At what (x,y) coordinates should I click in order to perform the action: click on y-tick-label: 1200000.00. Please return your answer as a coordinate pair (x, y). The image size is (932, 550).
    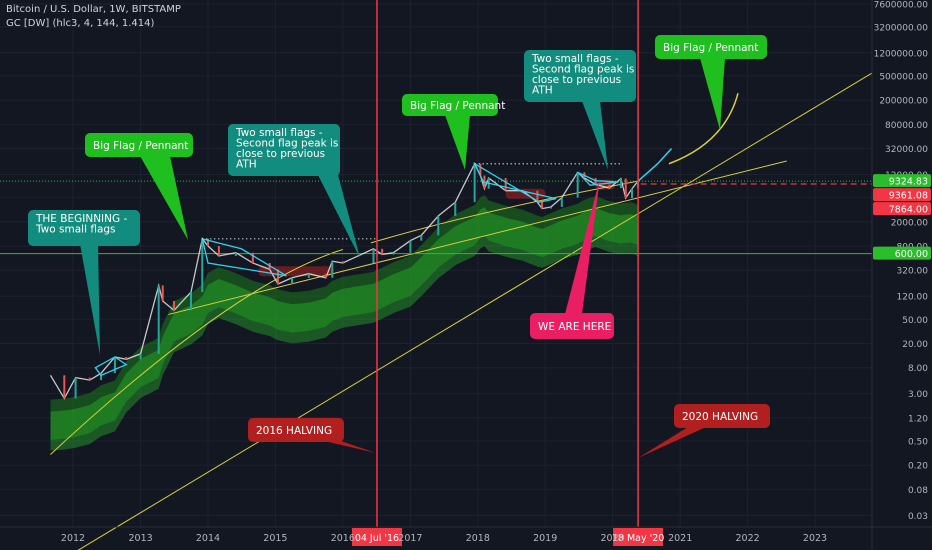
    Looking at the image, I should click on (901, 54).